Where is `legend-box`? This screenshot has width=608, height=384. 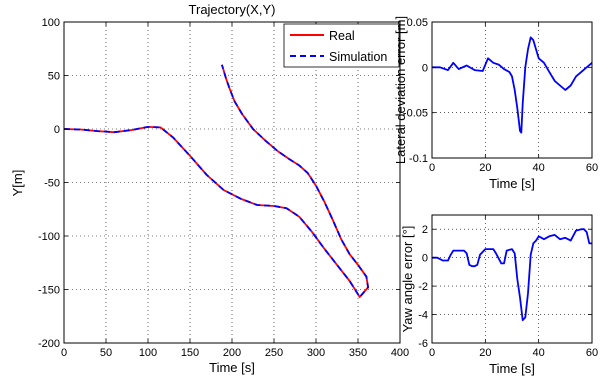
legend-box is located at coordinates (341, 45).